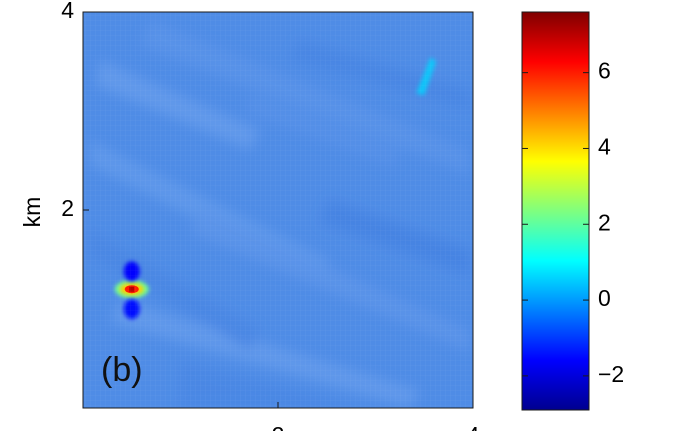  Describe the element at coordinates (555, 211) in the screenshot. I see `colorbar-gradient` at that location.